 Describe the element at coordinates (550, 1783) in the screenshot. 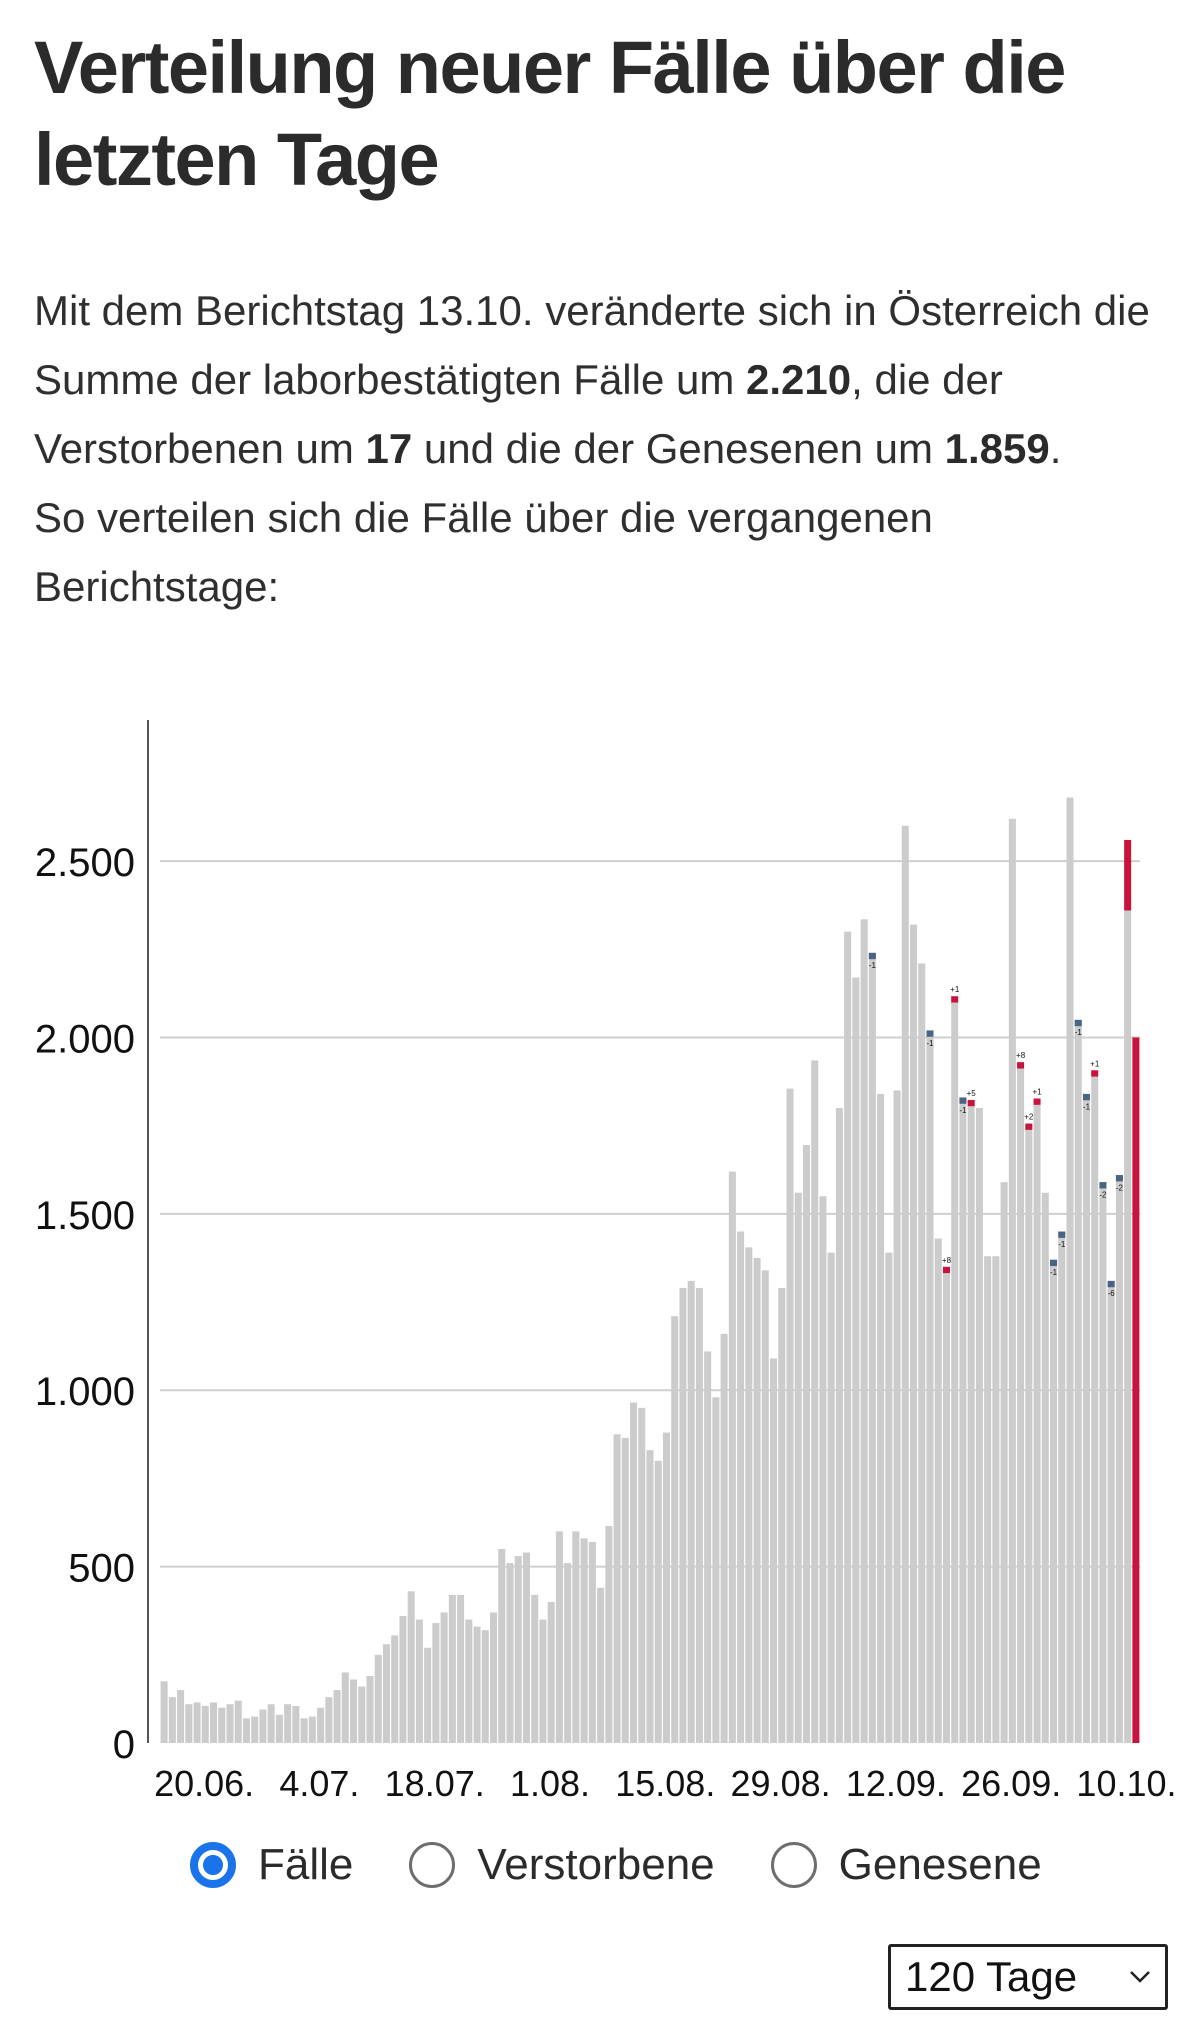

I see `x-tick-label: 1.08.` at that location.